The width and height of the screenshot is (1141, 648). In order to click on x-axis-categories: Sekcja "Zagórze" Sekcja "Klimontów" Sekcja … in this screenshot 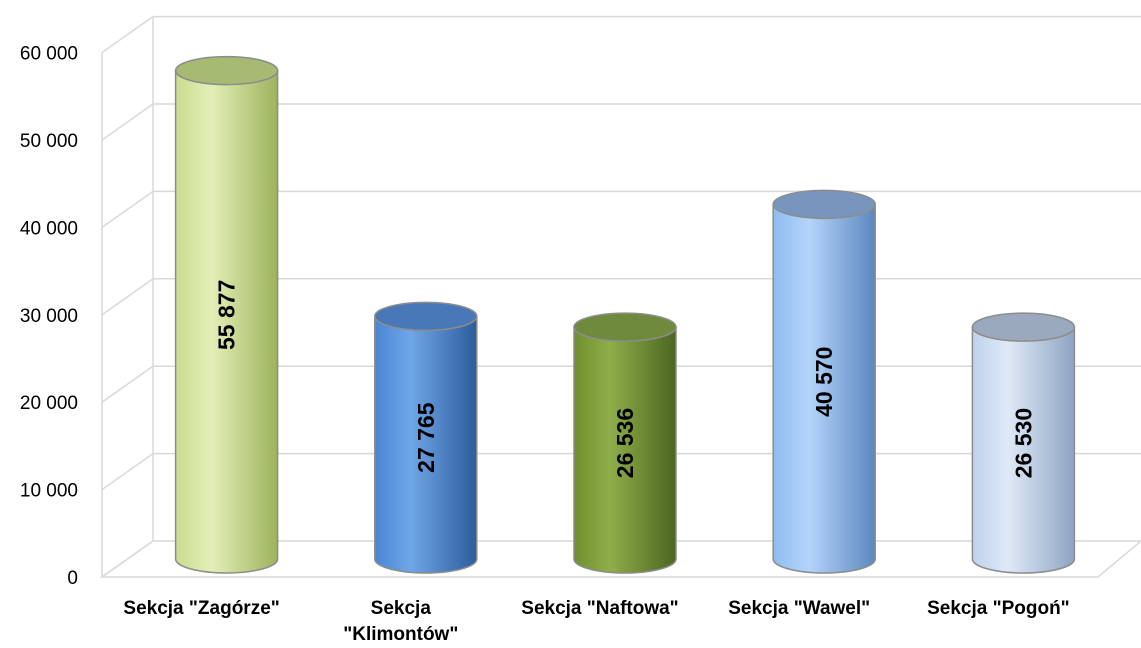, I will do `click(596, 621)`.